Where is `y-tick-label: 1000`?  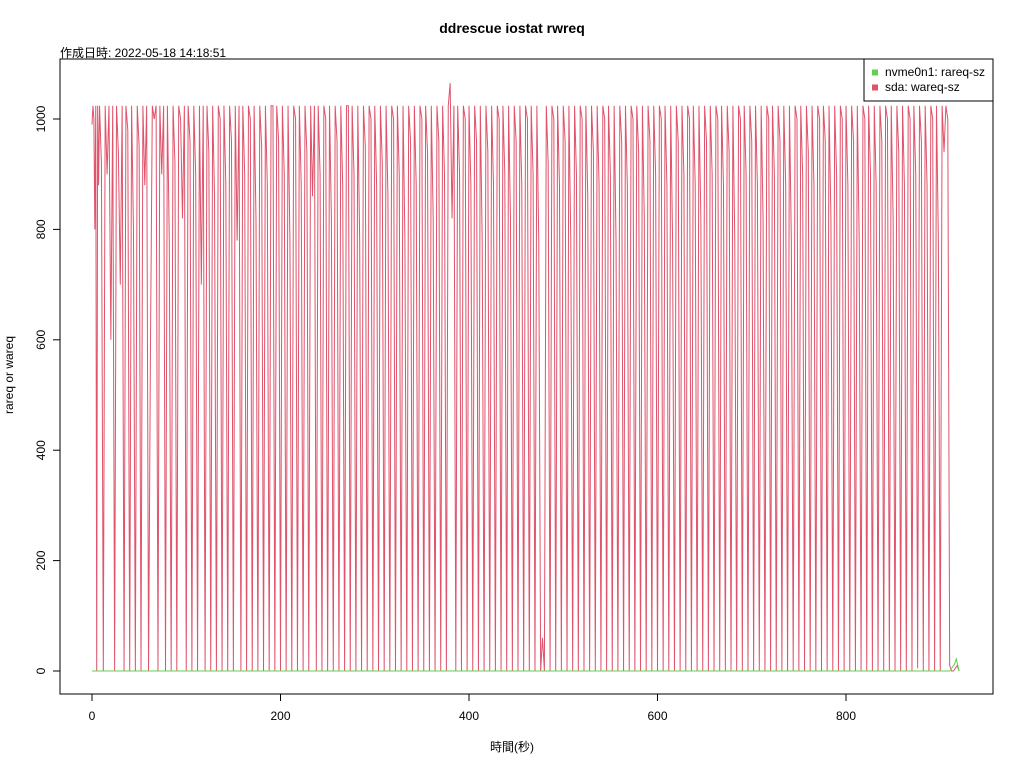
y-tick-label: 1000 is located at coordinates (41, 118).